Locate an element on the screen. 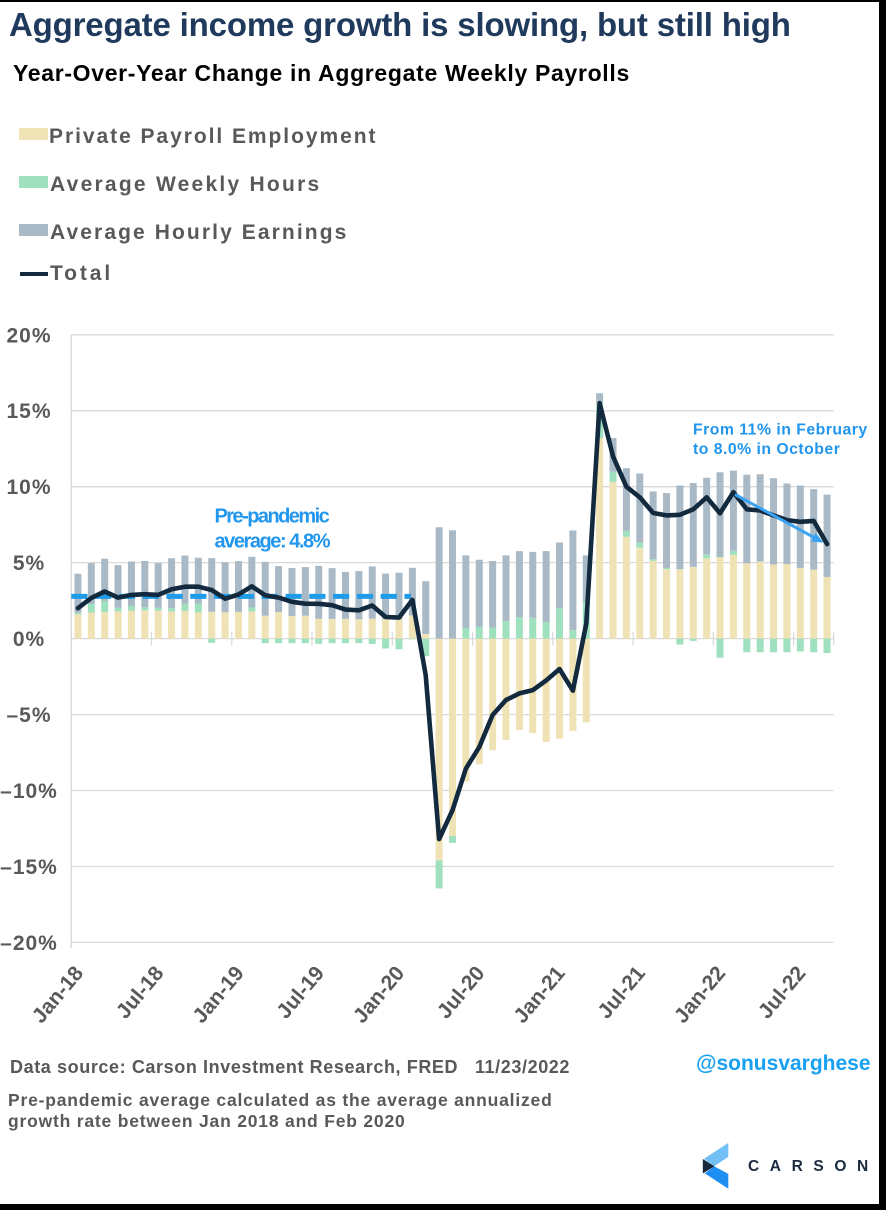 This screenshot has height=1210, width=886. svg-text: –15% is located at coordinates (29, 867).